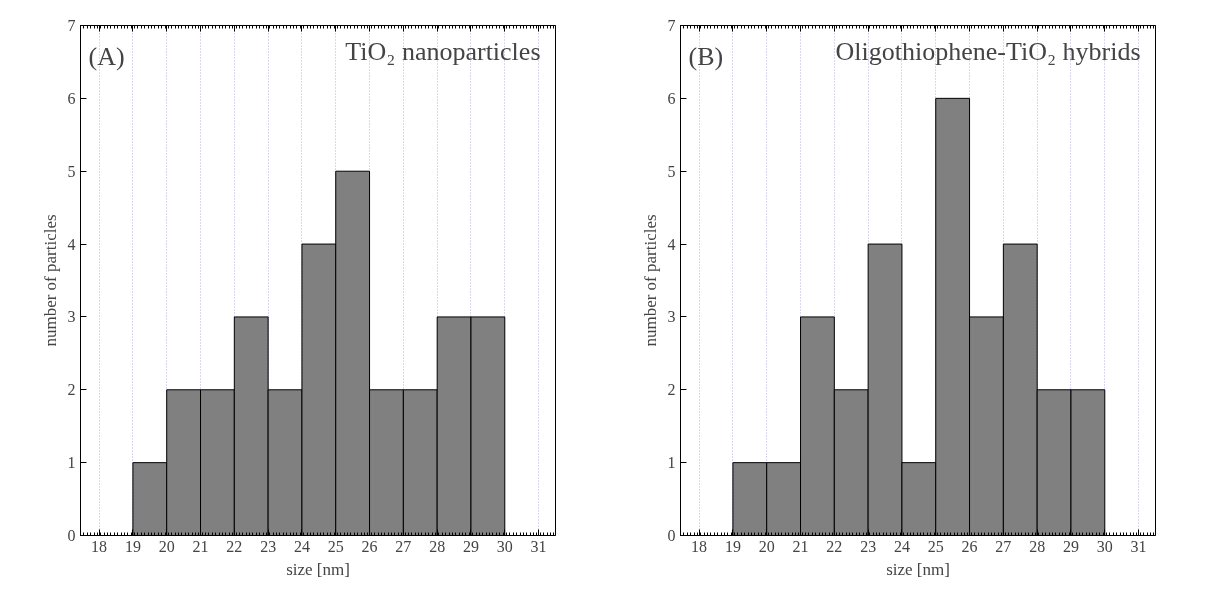 The height and width of the screenshot is (611, 1205). I want to click on annotation: (A), so click(106, 56).